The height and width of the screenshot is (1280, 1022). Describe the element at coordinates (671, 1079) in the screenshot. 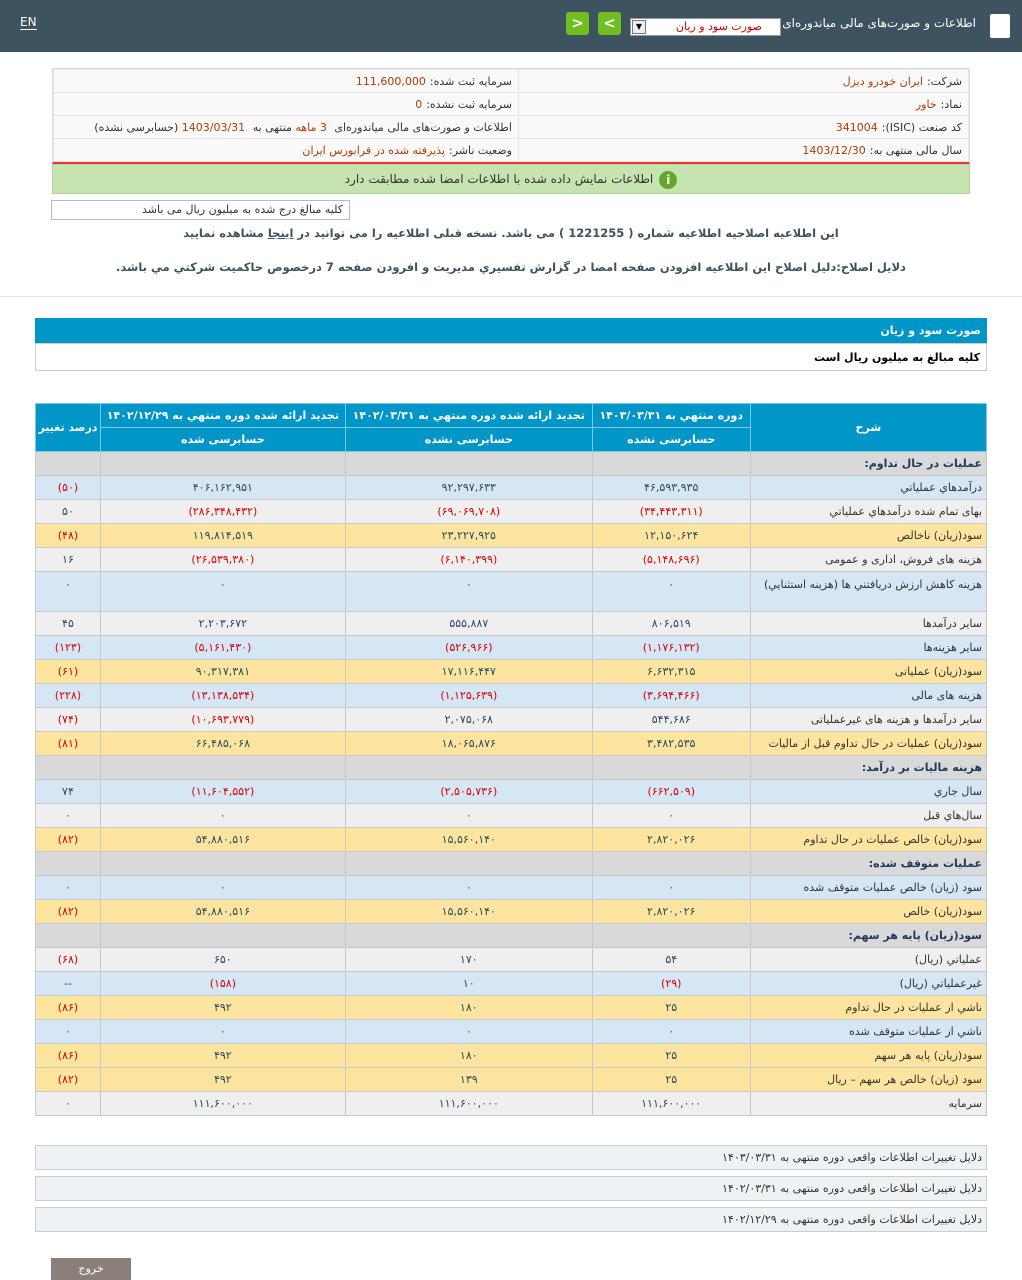

I see `value-cell: ۲۵` at that location.